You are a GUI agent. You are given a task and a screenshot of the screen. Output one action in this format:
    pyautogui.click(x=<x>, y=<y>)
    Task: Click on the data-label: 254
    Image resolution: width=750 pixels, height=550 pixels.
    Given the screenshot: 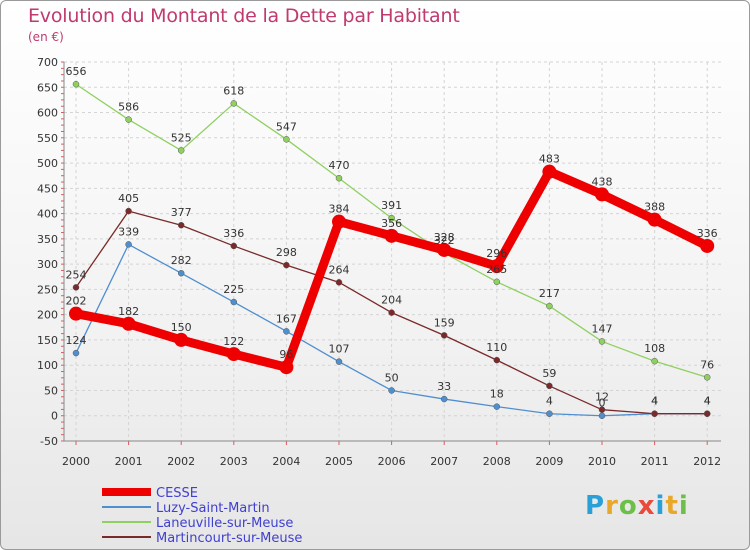 What is the action you would take?
    pyautogui.click(x=76, y=274)
    